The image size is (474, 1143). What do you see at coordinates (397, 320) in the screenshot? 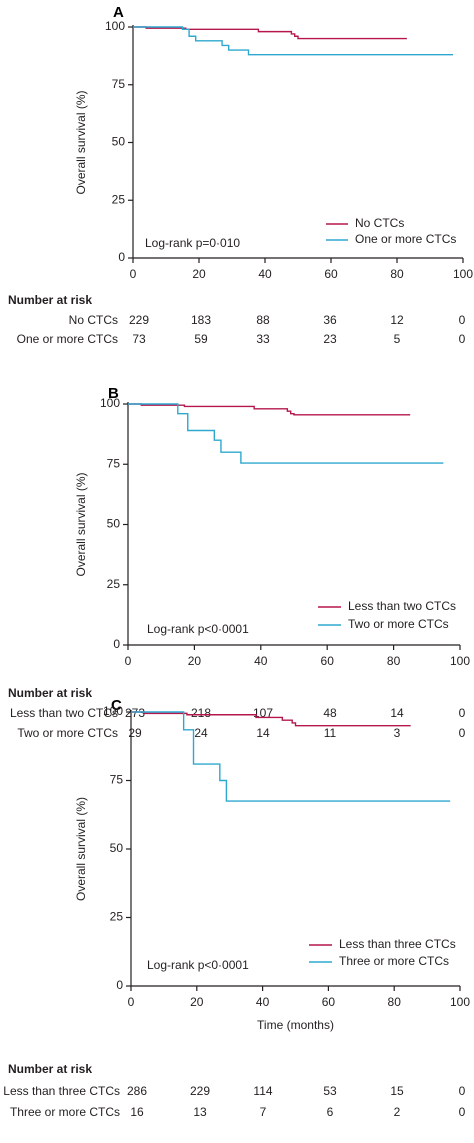
I see `risk-value: 12` at bounding box center [397, 320].